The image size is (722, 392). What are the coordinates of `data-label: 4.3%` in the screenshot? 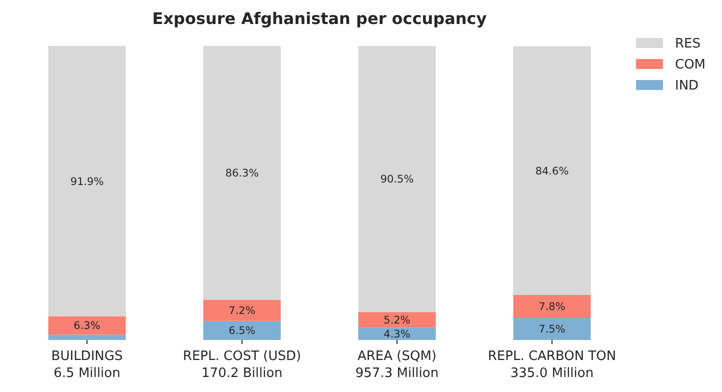 It's located at (397, 334).